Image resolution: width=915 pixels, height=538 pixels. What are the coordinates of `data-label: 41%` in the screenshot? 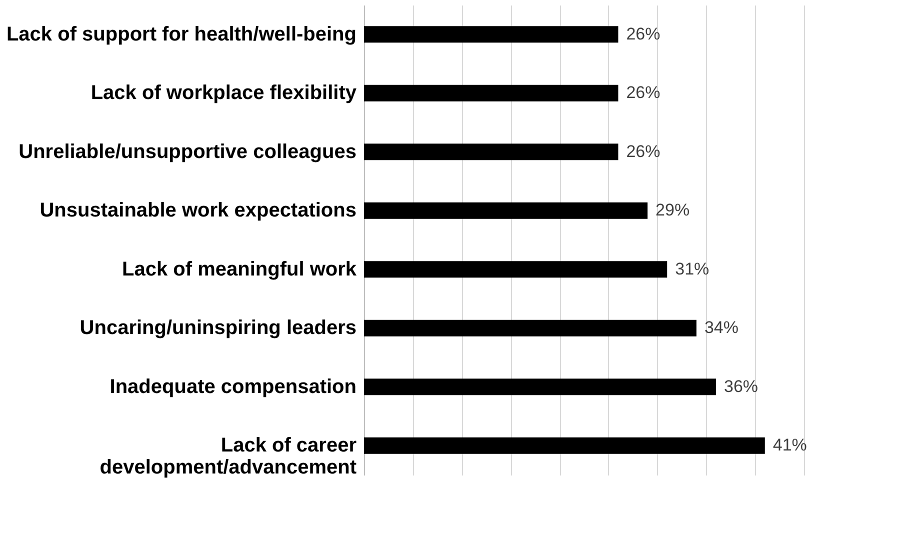 It's located at (789, 445).